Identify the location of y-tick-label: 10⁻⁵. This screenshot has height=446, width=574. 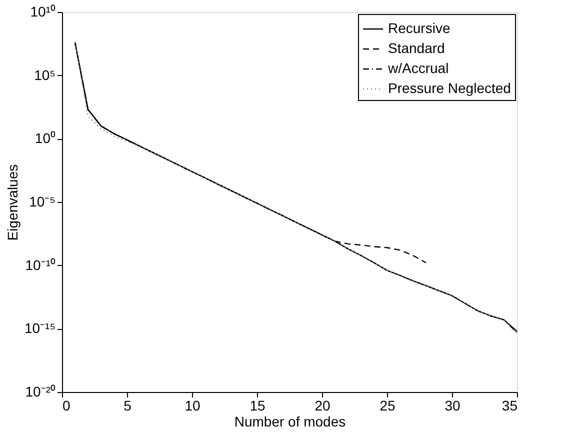
(42, 202).